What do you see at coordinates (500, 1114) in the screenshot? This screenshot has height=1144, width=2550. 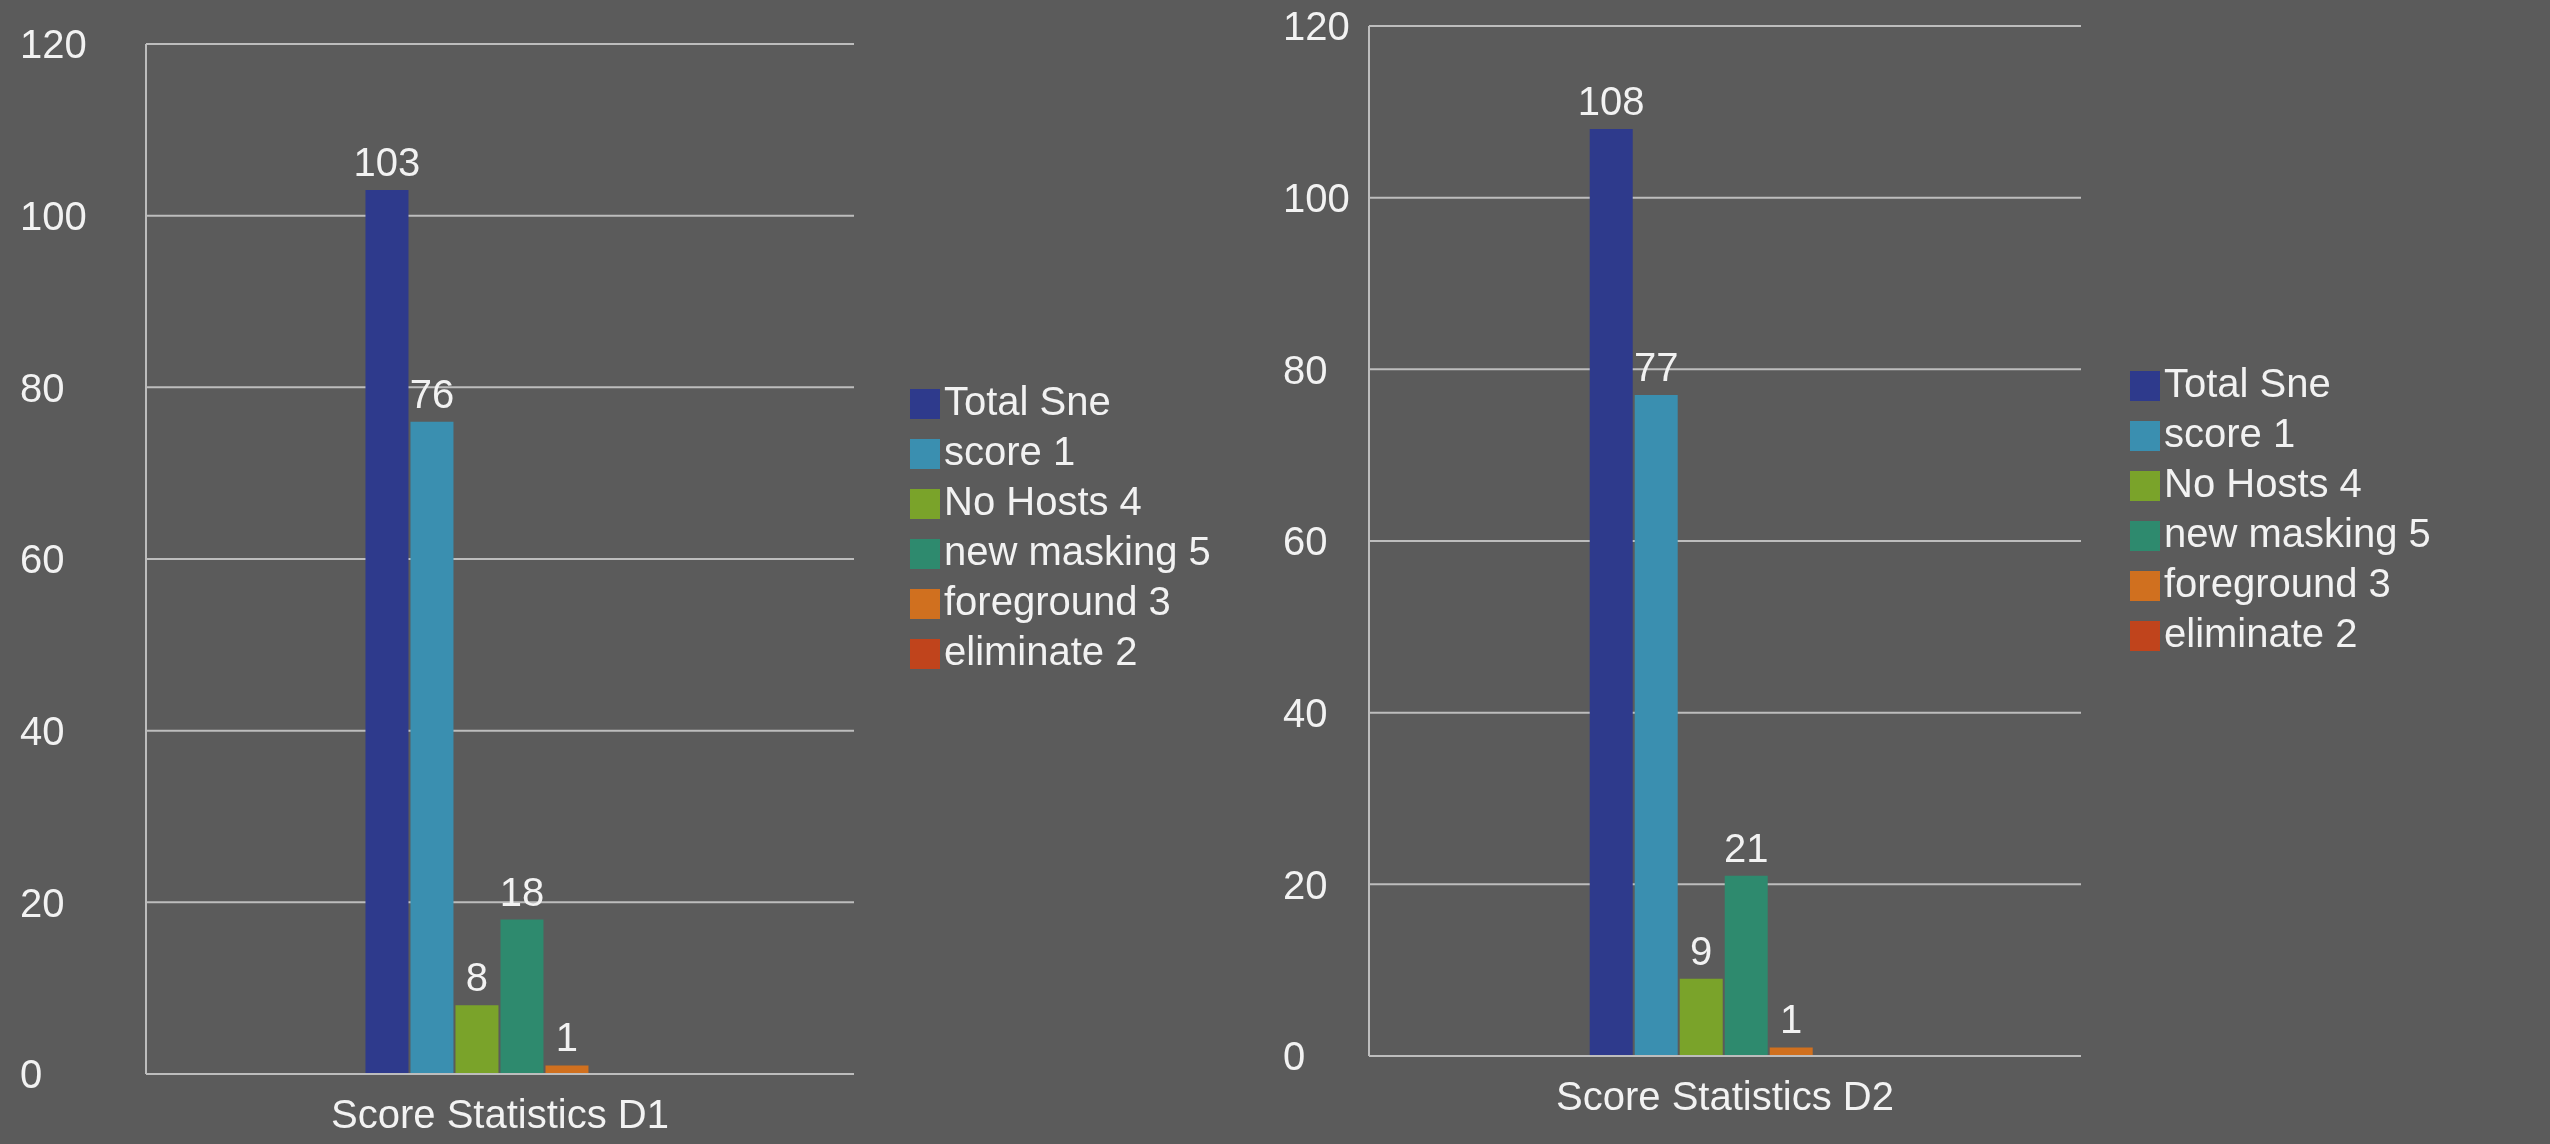 I see `x-tick-label: Score Statistics D1` at bounding box center [500, 1114].